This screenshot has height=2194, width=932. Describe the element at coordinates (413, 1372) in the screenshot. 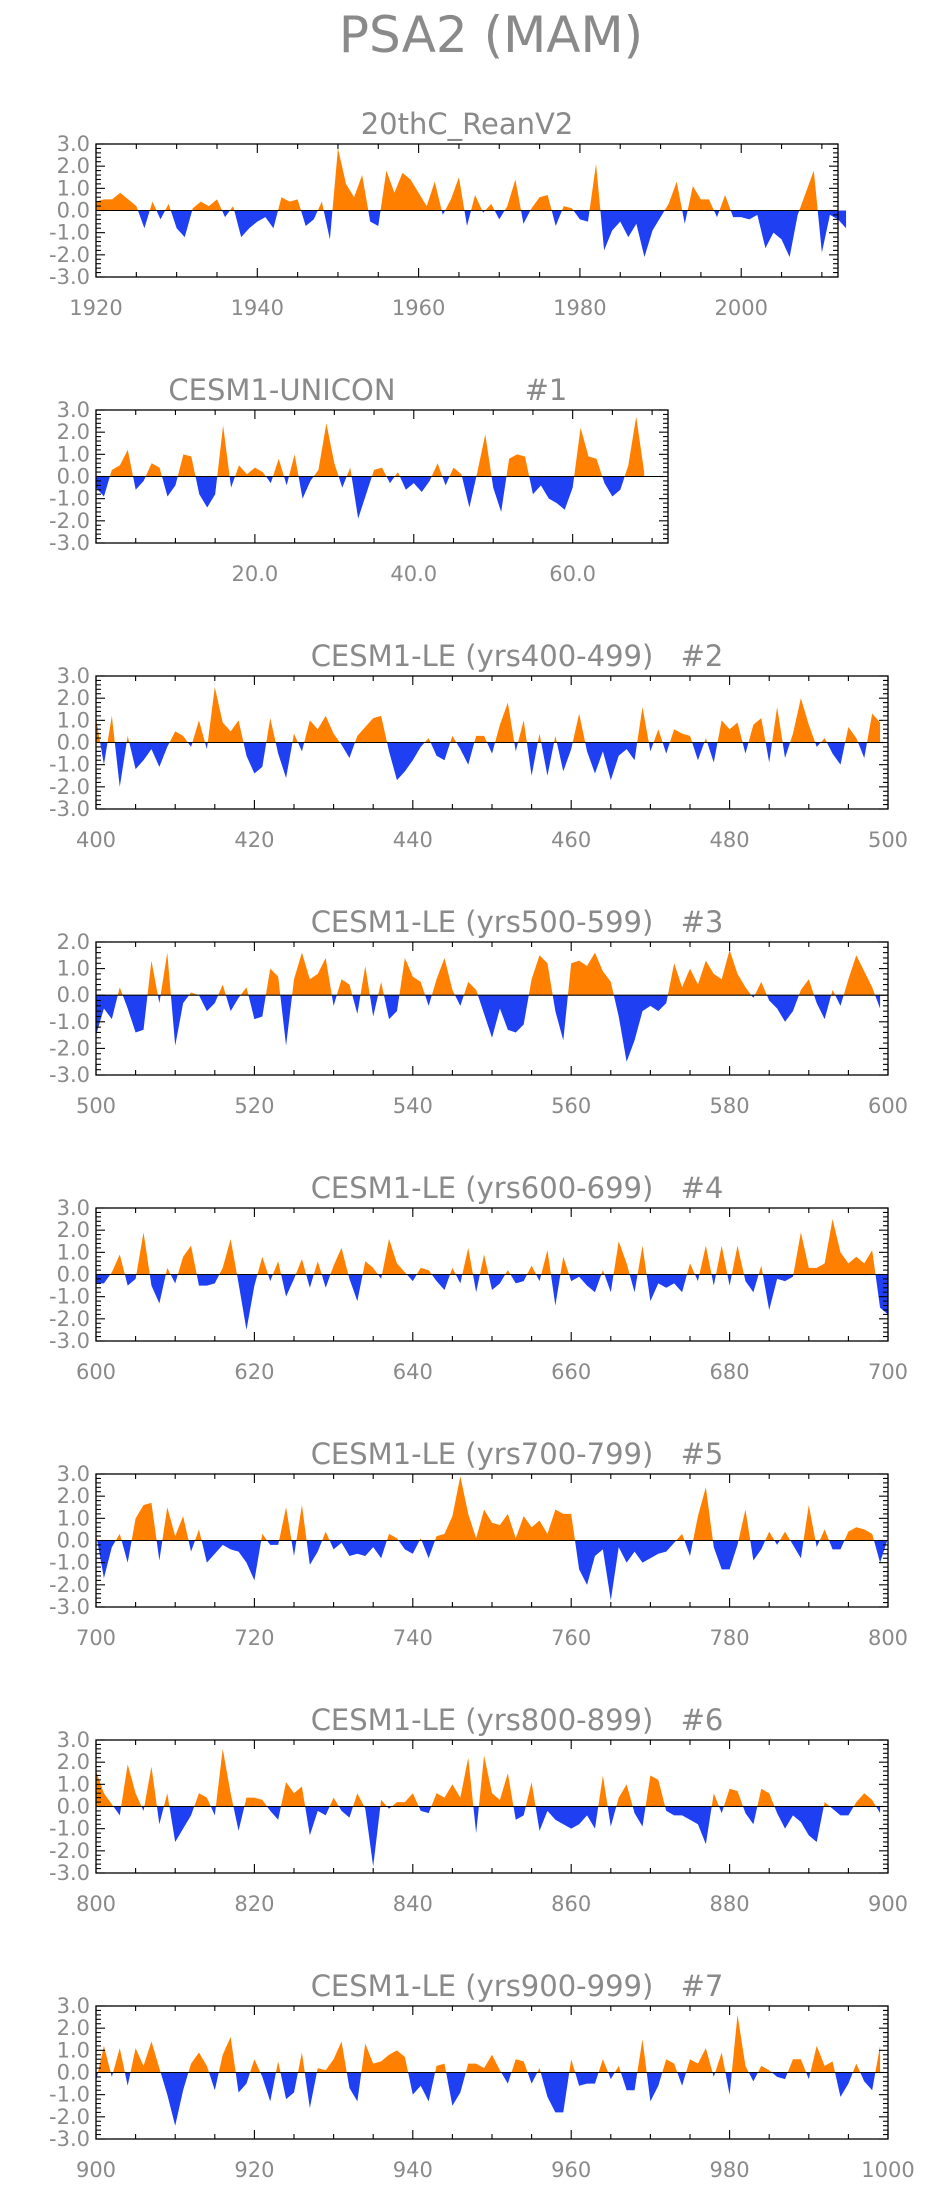

I see `x-tick-label: 640` at that location.